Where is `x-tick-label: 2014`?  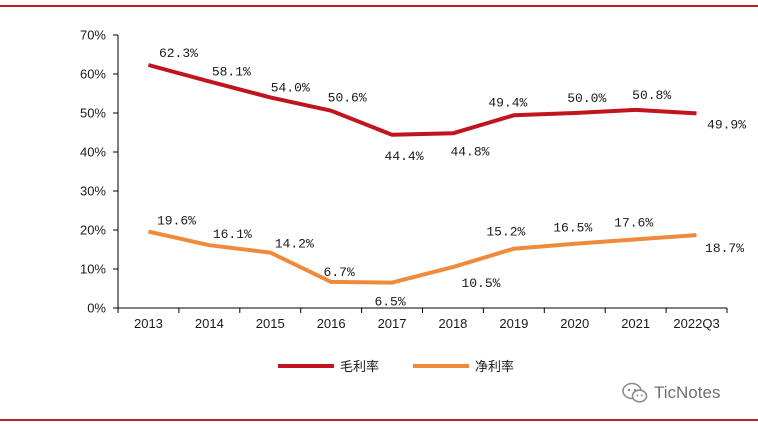 x-tick-label: 2014 is located at coordinates (209, 323).